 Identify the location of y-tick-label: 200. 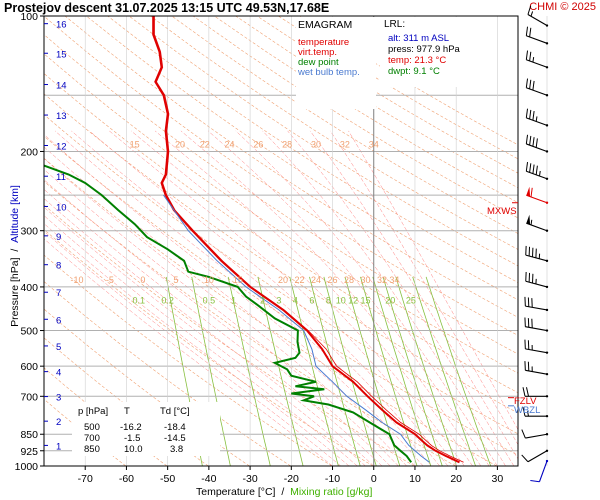
(29, 152).